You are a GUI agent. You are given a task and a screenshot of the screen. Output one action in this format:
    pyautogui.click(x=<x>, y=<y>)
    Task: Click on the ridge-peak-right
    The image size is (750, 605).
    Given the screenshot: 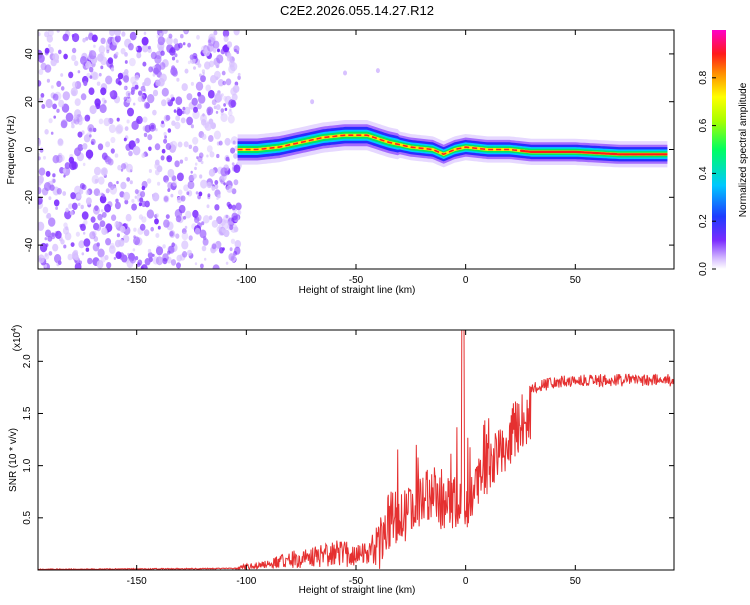 What is the action you would take?
    pyautogui.click(x=594, y=152)
    